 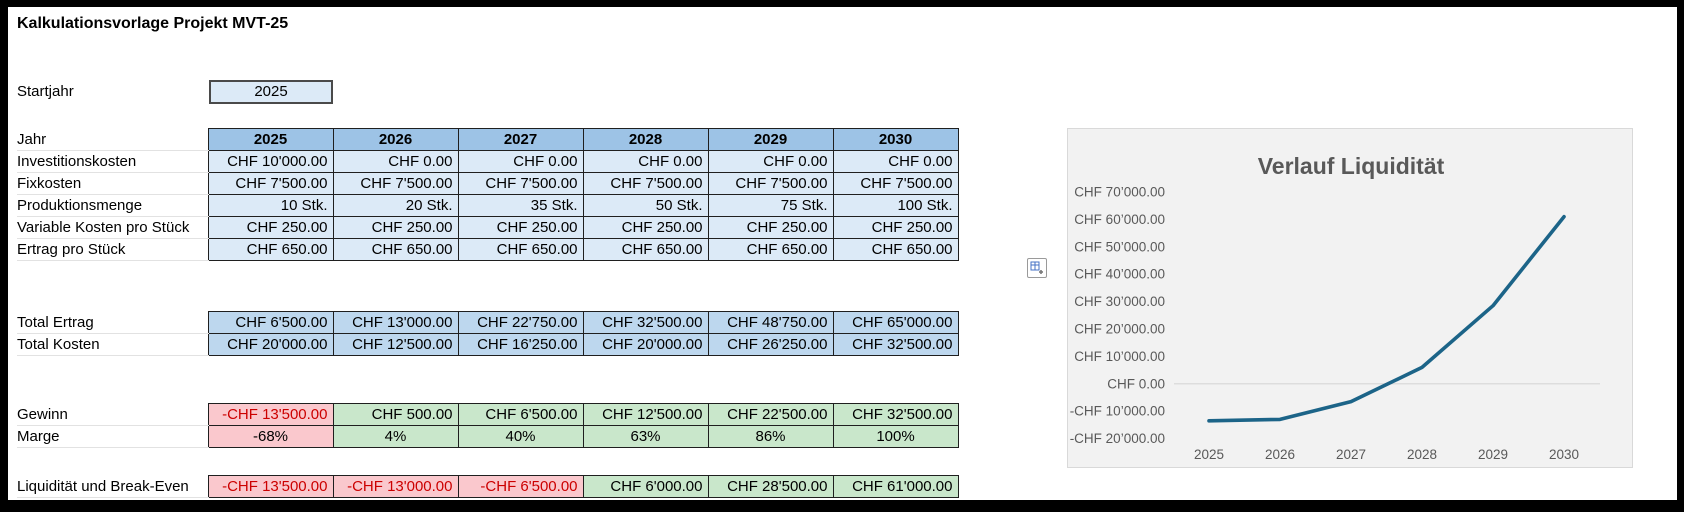 I want to click on table-cell: CHF 22'750.00, so click(x=520, y=322).